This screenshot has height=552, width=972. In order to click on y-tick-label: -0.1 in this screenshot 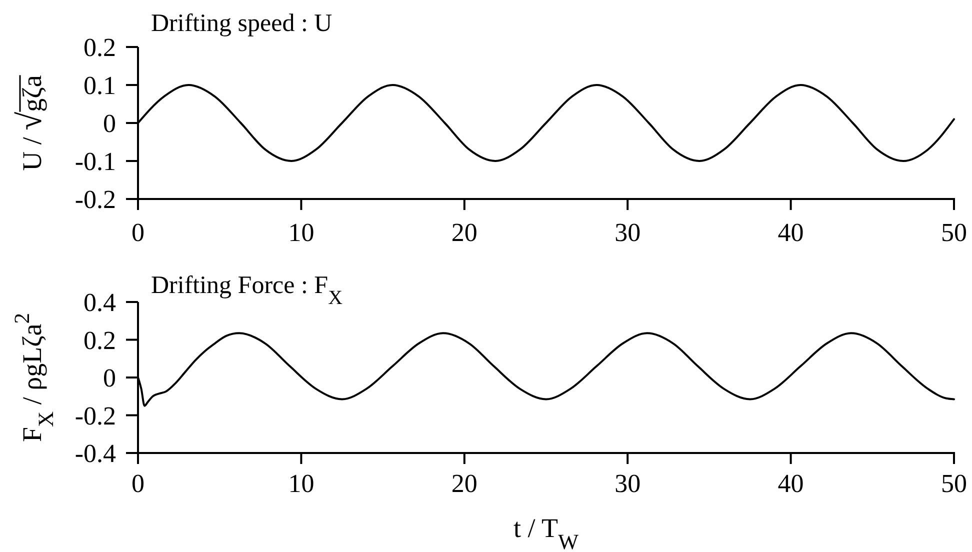, I will do `click(95, 161)`.